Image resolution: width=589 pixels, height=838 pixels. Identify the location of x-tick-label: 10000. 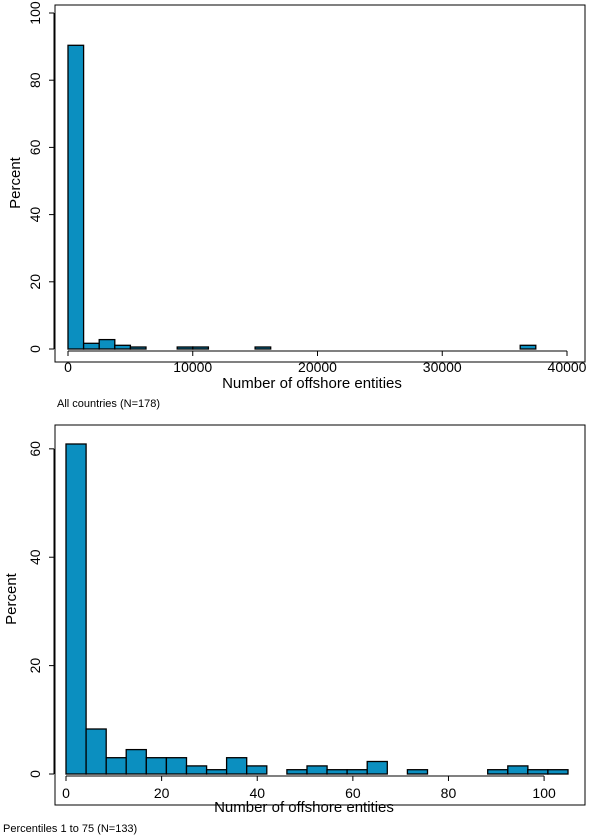
(192, 367).